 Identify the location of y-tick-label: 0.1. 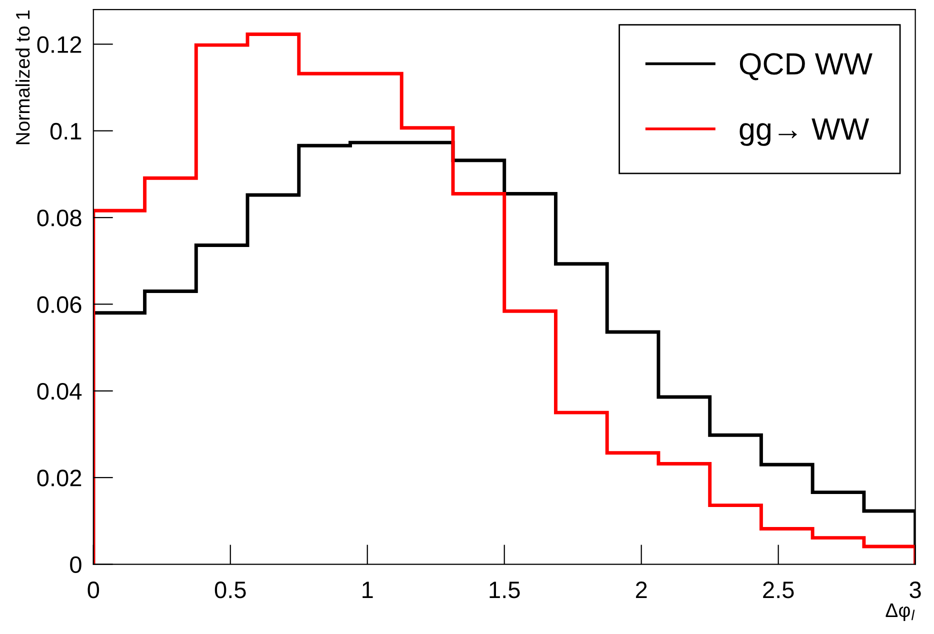
(66, 131).